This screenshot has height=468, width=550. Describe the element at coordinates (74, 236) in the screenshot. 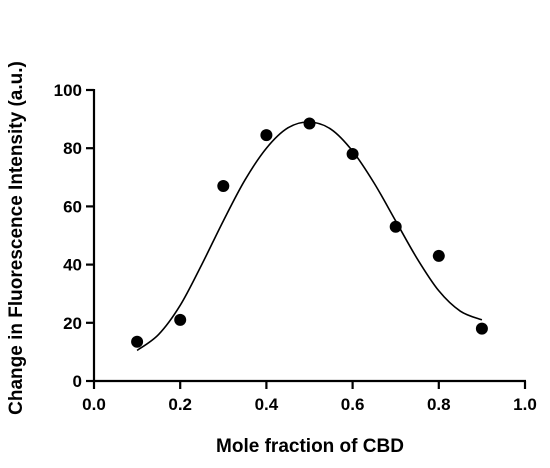

I see `y-ticks: 0 20 40 60 80 100` at that location.